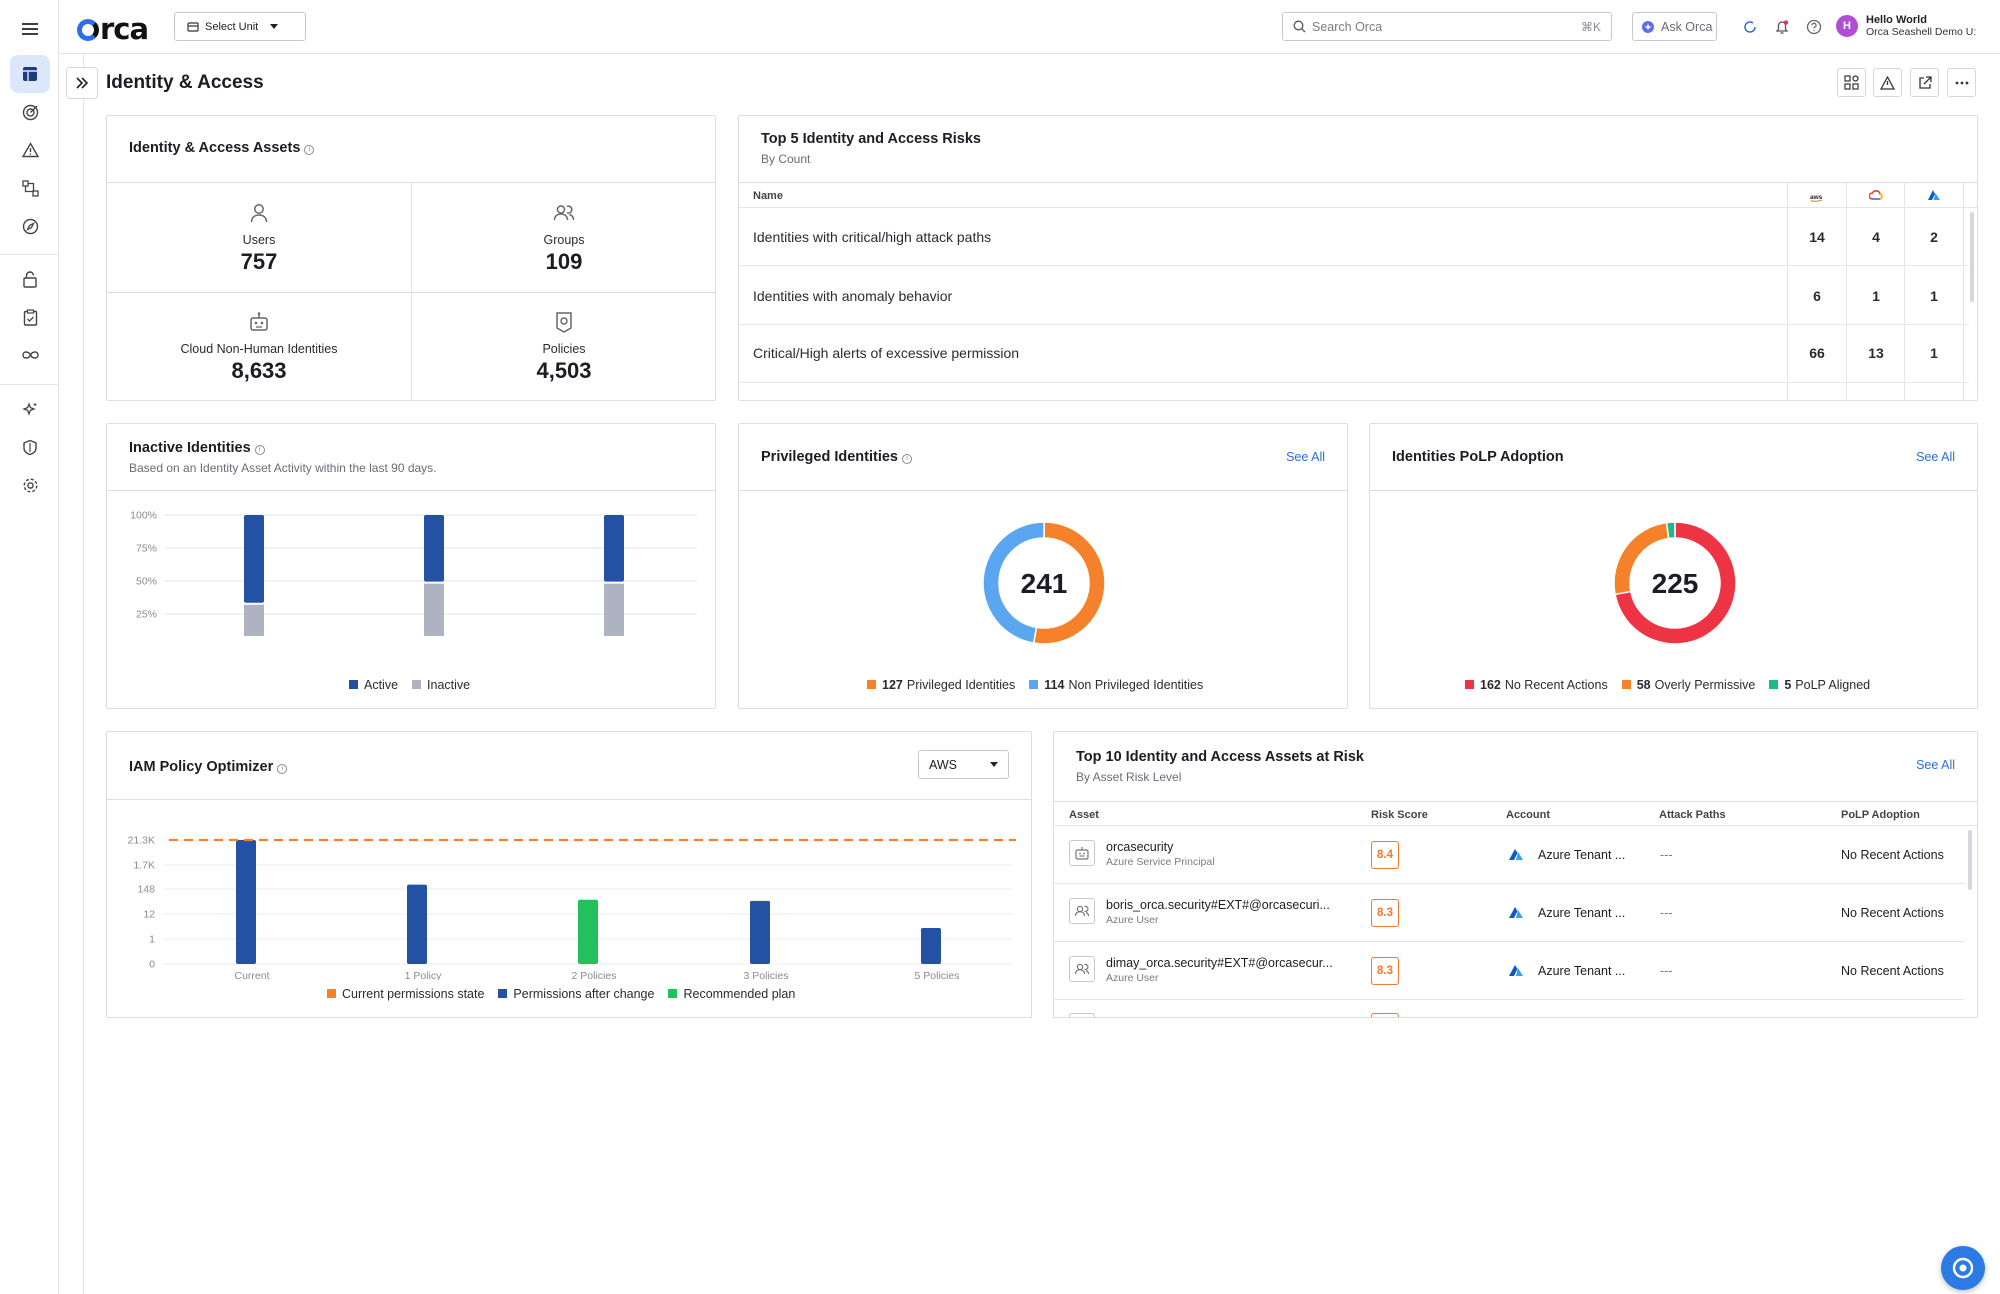 The height and width of the screenshot is (1294, 2000). What do you see at coordinates (373, 685) in the screenshot?
I see `legend-item-active: Active` at bounding box center [373, 685].